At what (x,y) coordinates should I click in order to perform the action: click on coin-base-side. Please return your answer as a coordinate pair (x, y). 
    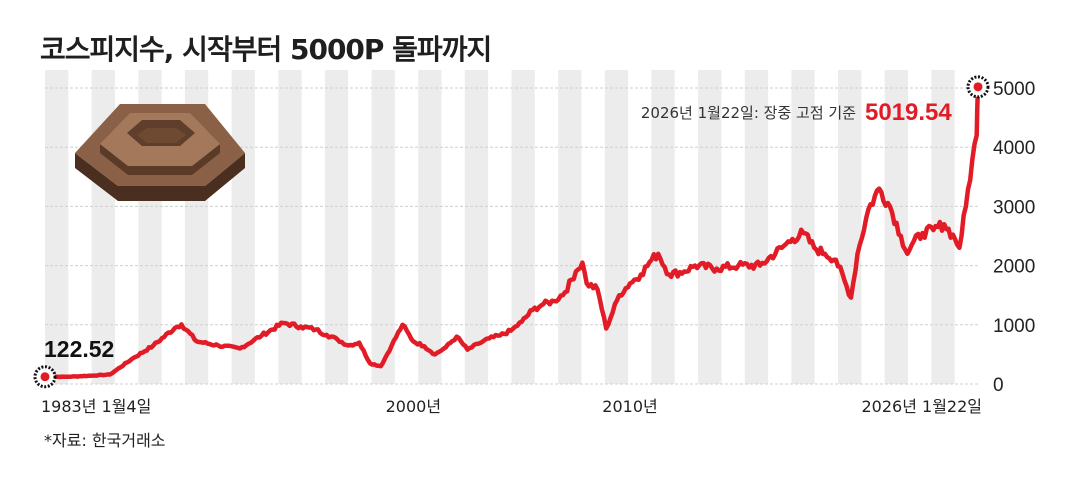
    Looking at the image, I should click on (160, 177).